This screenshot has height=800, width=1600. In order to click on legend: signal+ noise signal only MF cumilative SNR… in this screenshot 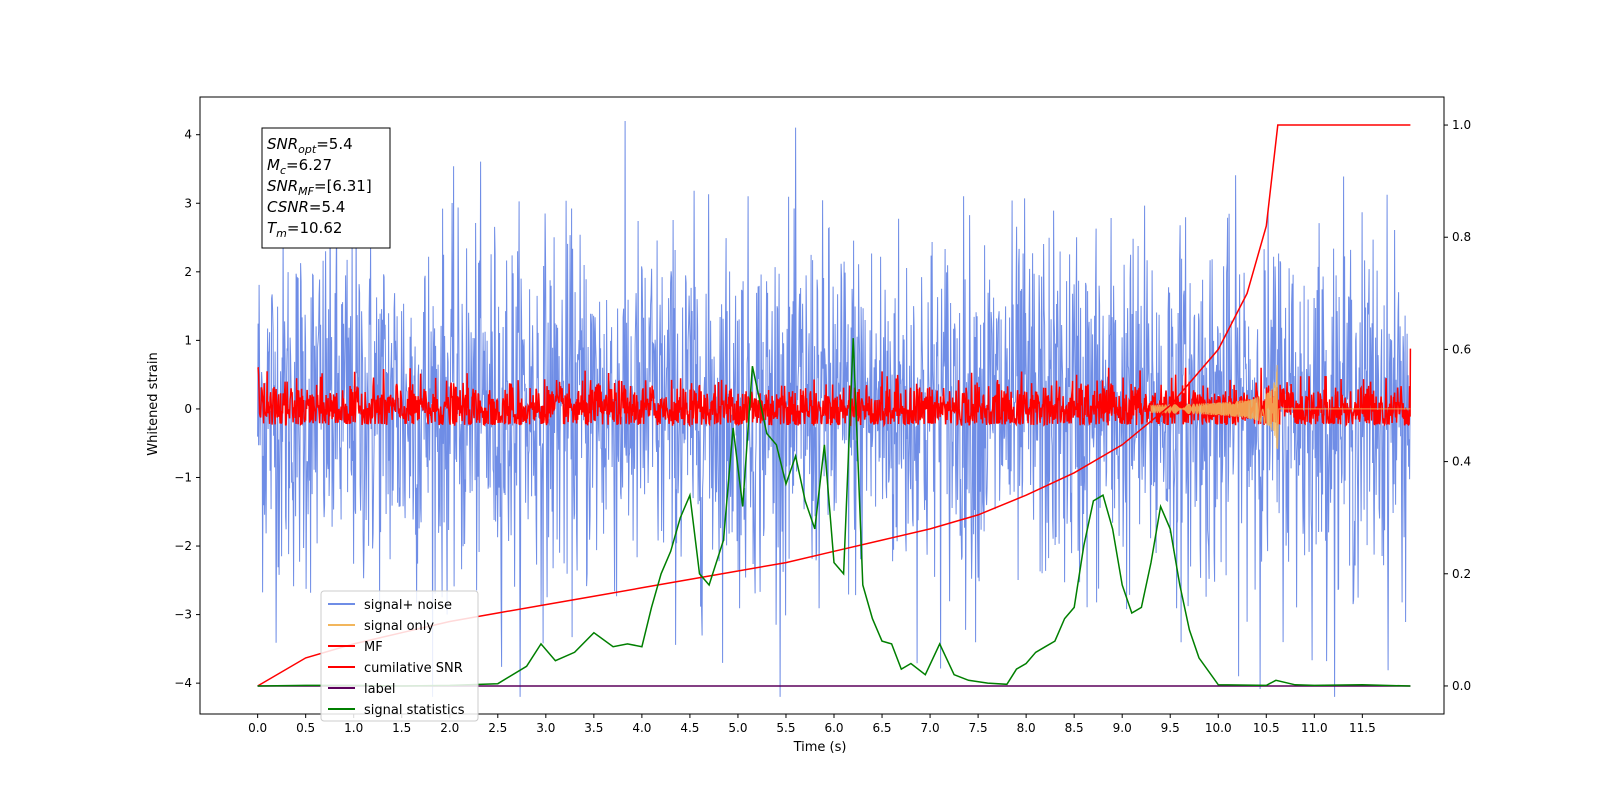, I will do `click(399, 656)`.